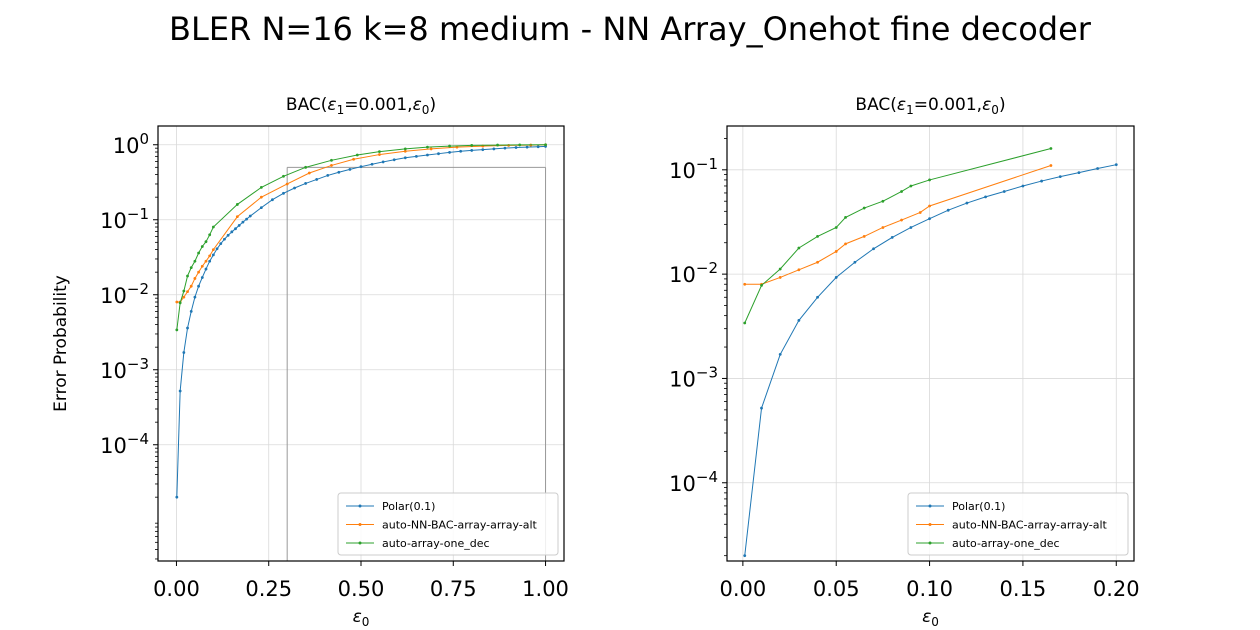 Image resolution: width=1260 pixels, height=630 pixels. I want to click on axes-title: BAC(ε1=0.001,ε0), so click(361, 106).